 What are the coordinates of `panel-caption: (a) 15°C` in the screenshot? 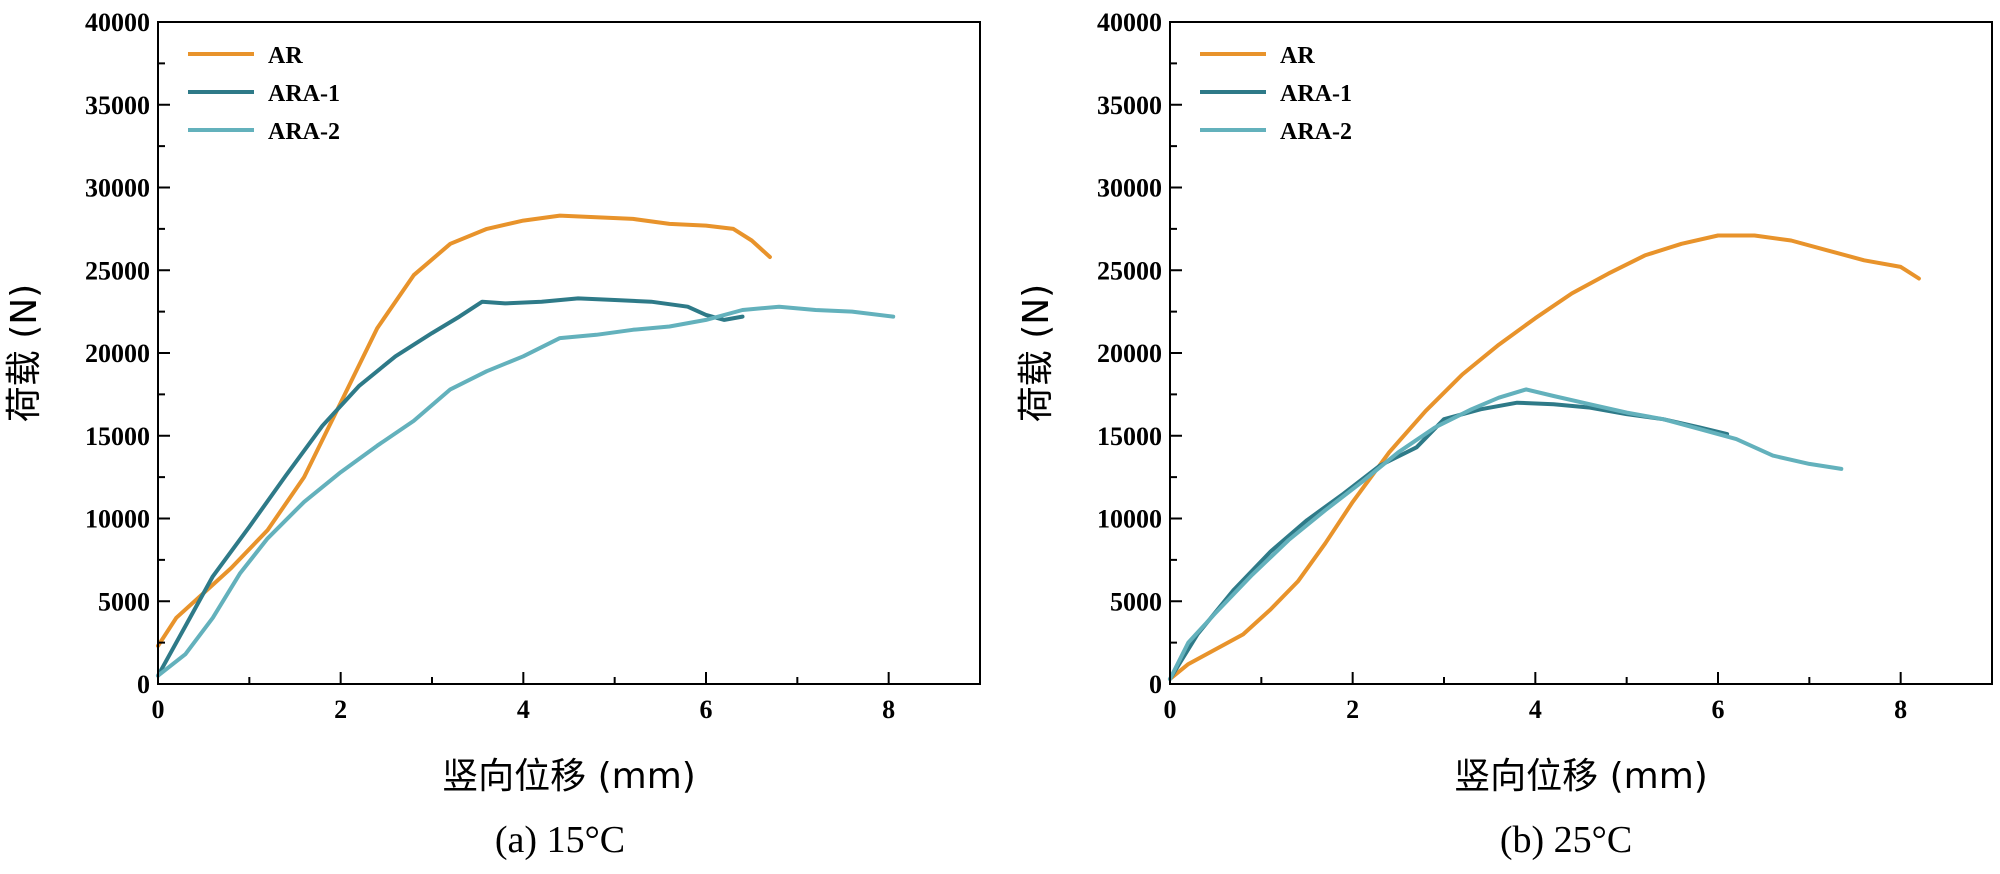 It's located at (560, 840).